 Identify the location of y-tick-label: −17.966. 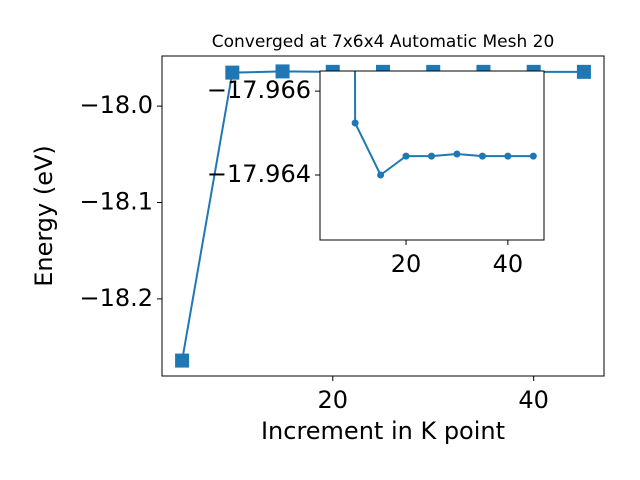
(259, 90).